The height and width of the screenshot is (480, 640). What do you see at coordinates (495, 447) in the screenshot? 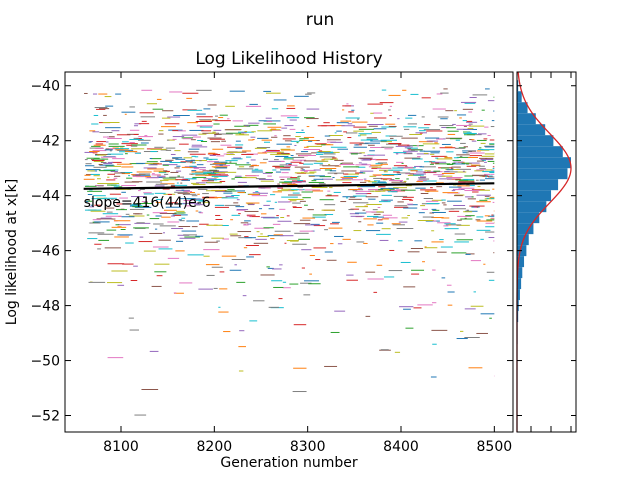
I see `x-tick-label: 8500` at bounding box center [495, 447].